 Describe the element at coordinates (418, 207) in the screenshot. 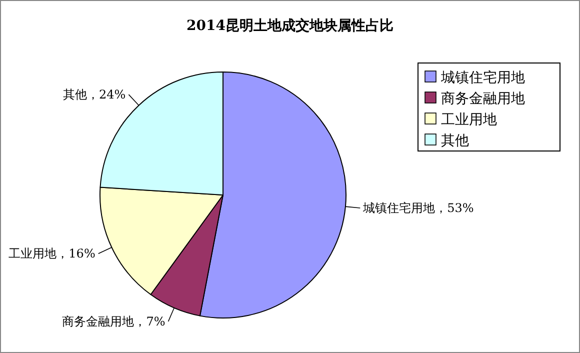

I see `data-label: 城镇住宅用地，53%` at that location.